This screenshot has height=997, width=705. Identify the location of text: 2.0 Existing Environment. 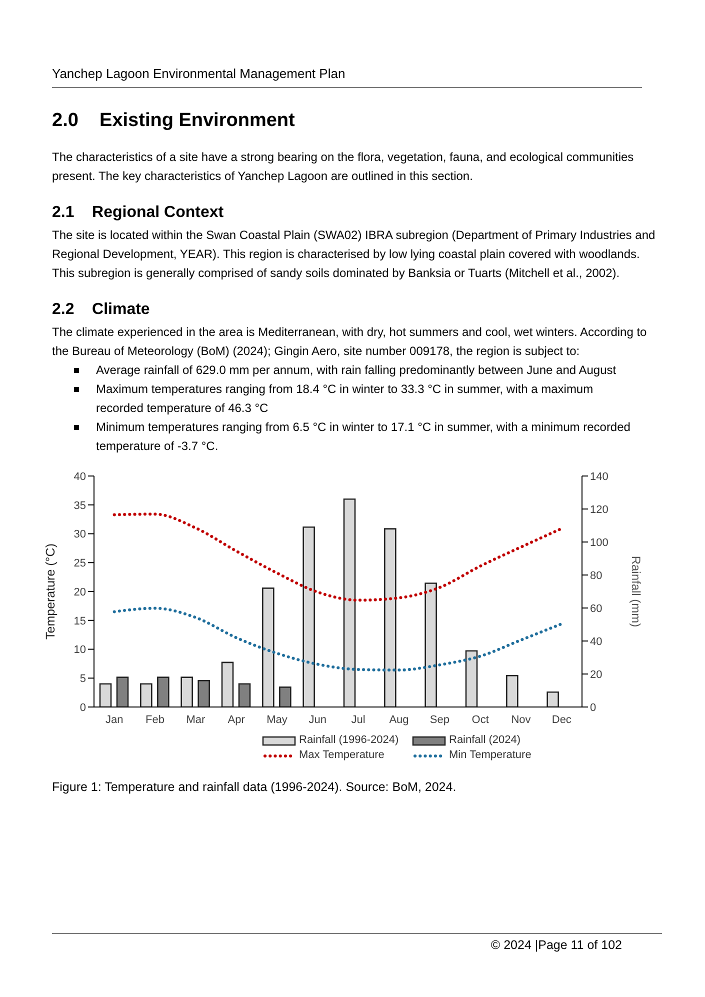
(173, 120).